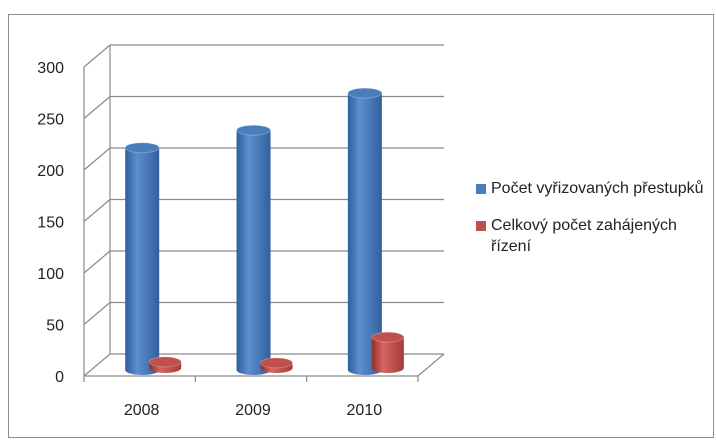  Describe the element at coordinates (142, 258) in the screenshot. I see `bar-blue-2008` at that location.